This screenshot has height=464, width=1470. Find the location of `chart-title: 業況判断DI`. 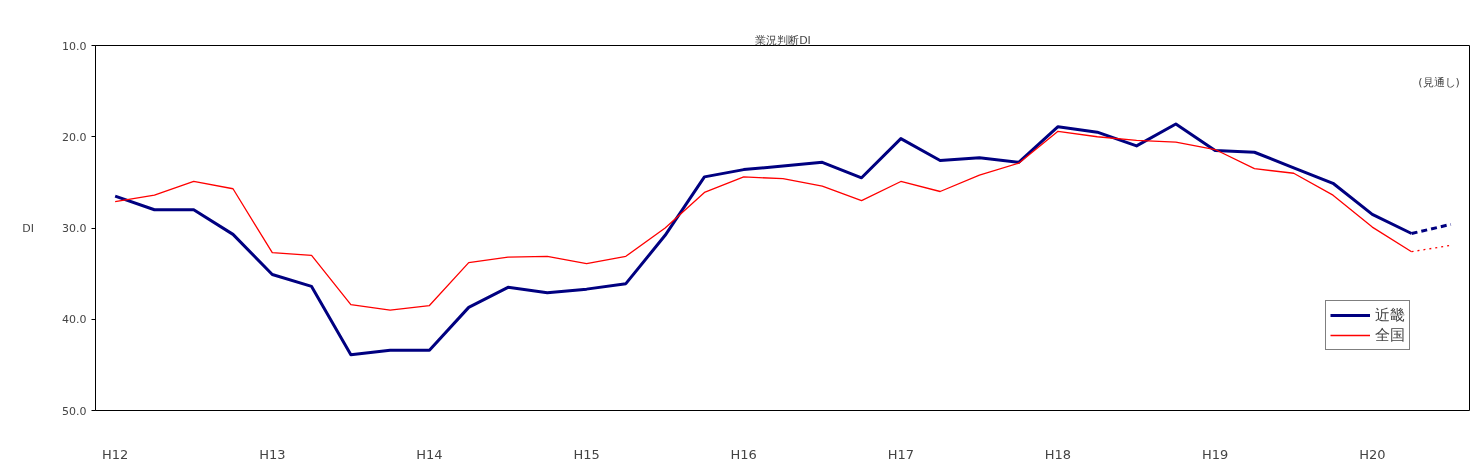

chart-title: 業況判断DI is located at coordinates (783, 40).